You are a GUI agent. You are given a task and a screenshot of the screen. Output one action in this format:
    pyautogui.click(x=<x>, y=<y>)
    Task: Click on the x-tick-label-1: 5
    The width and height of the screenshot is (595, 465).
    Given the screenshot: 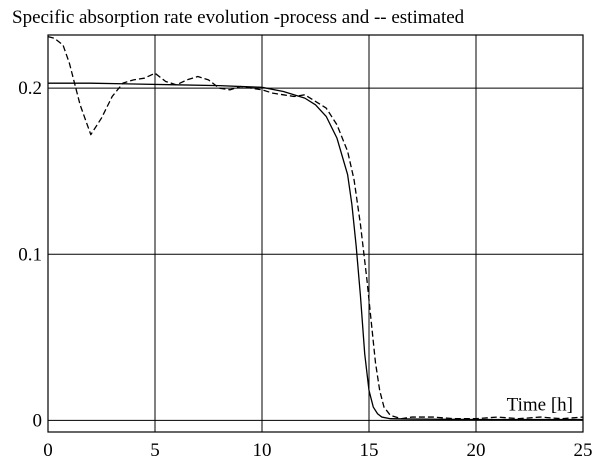 What is the action you would take?
    pyautogui.click(x=155, y=450)
    